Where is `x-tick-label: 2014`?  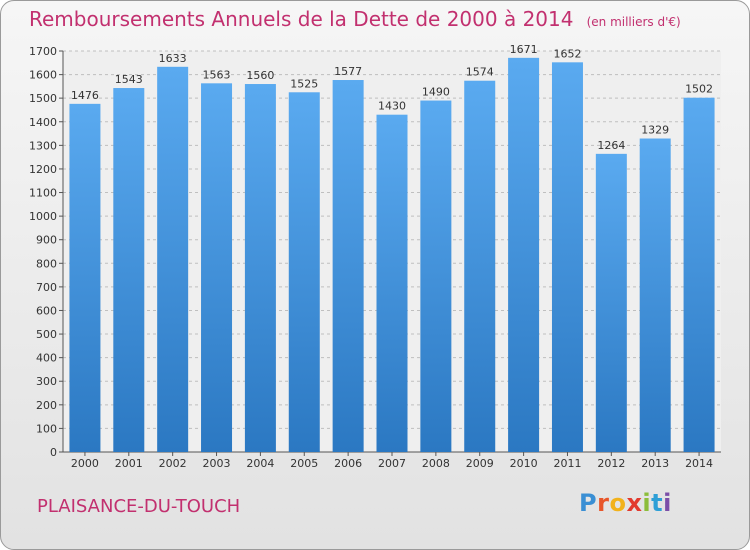 x-tick-label: 2014 is located at coordinates (699, 463).